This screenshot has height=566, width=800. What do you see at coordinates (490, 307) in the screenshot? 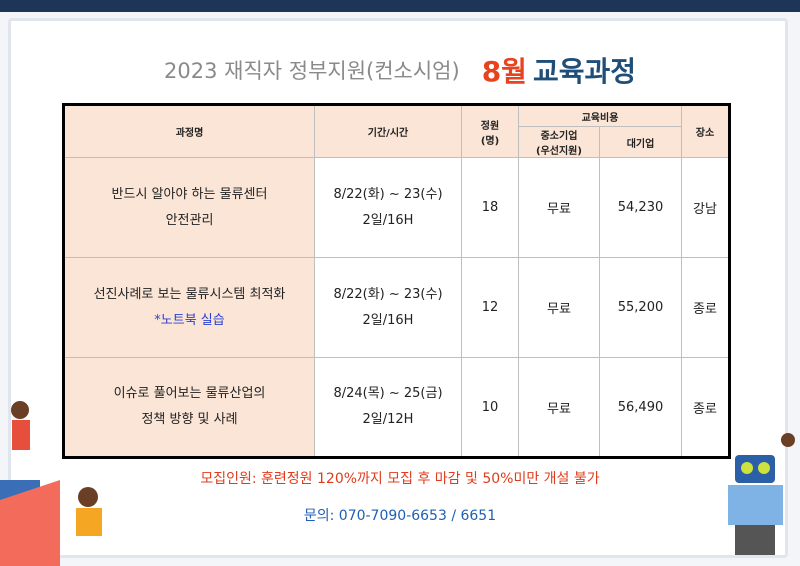
I see `capacity-cell: 12` at bounding box center [490, 307].